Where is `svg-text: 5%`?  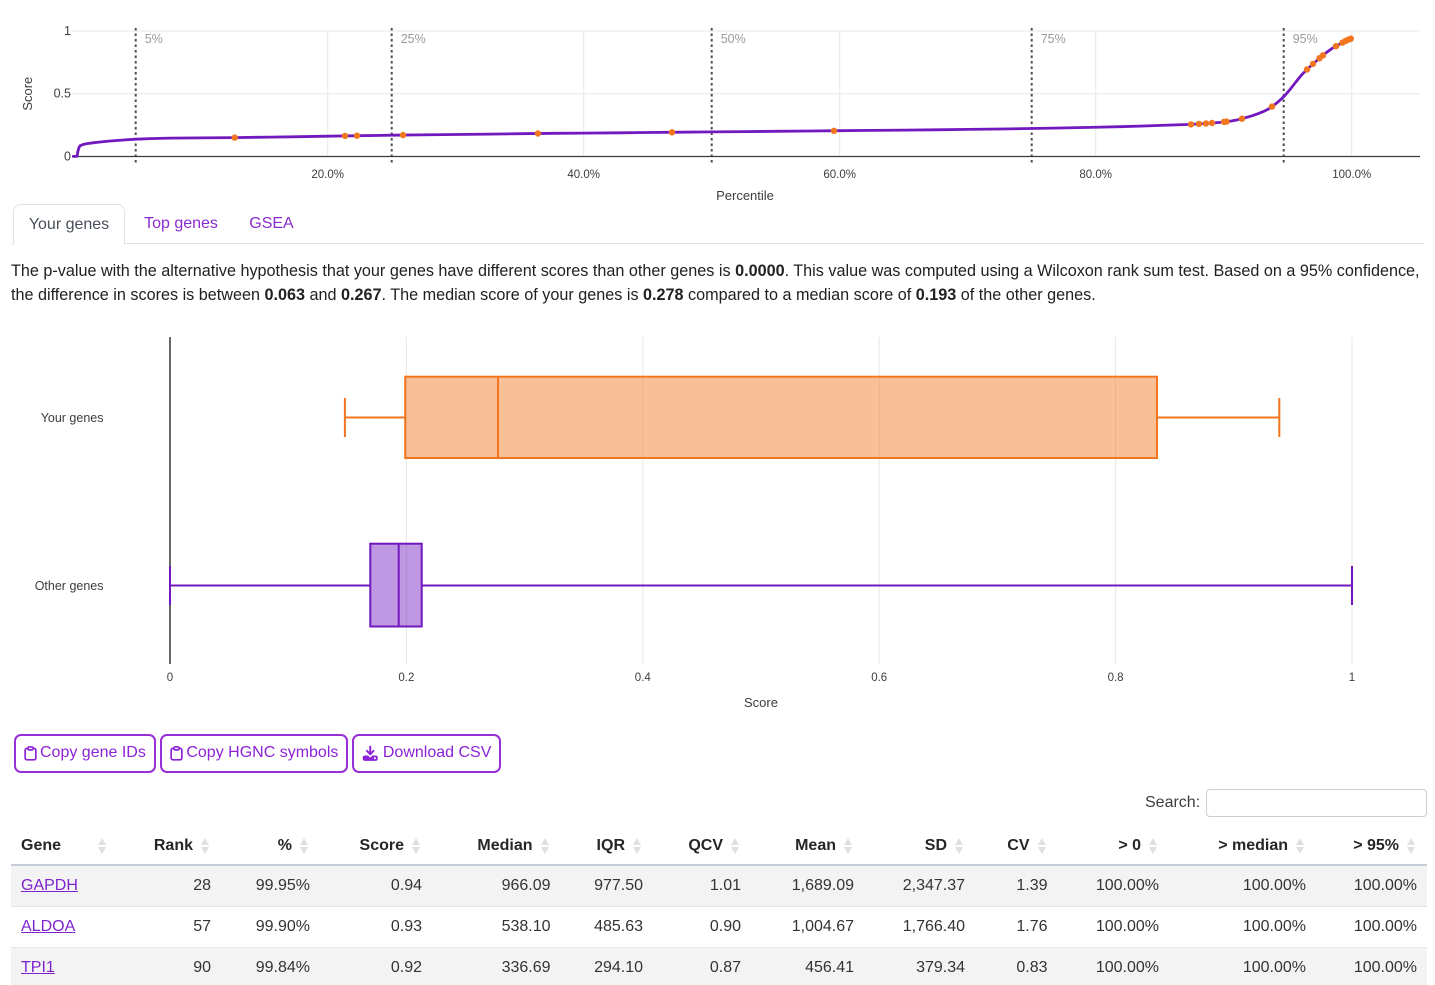
svg-text: 5% is located at coordinates (154, 39).